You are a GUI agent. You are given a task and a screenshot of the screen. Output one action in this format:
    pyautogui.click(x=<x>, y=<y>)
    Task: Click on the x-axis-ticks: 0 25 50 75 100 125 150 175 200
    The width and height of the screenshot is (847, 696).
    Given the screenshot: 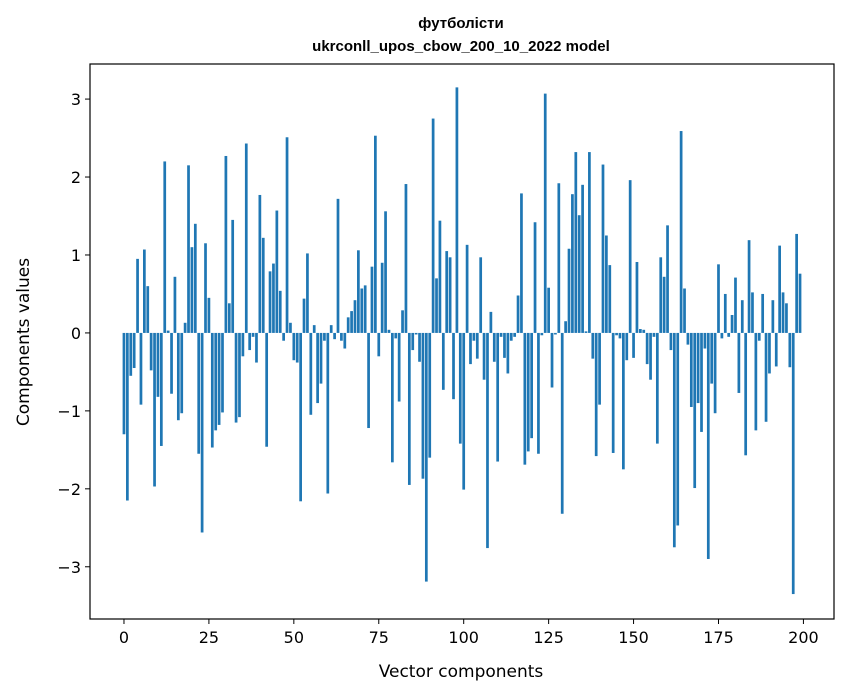 What is the action you would take?
    pyautogui.click(x=469, y=633)
    